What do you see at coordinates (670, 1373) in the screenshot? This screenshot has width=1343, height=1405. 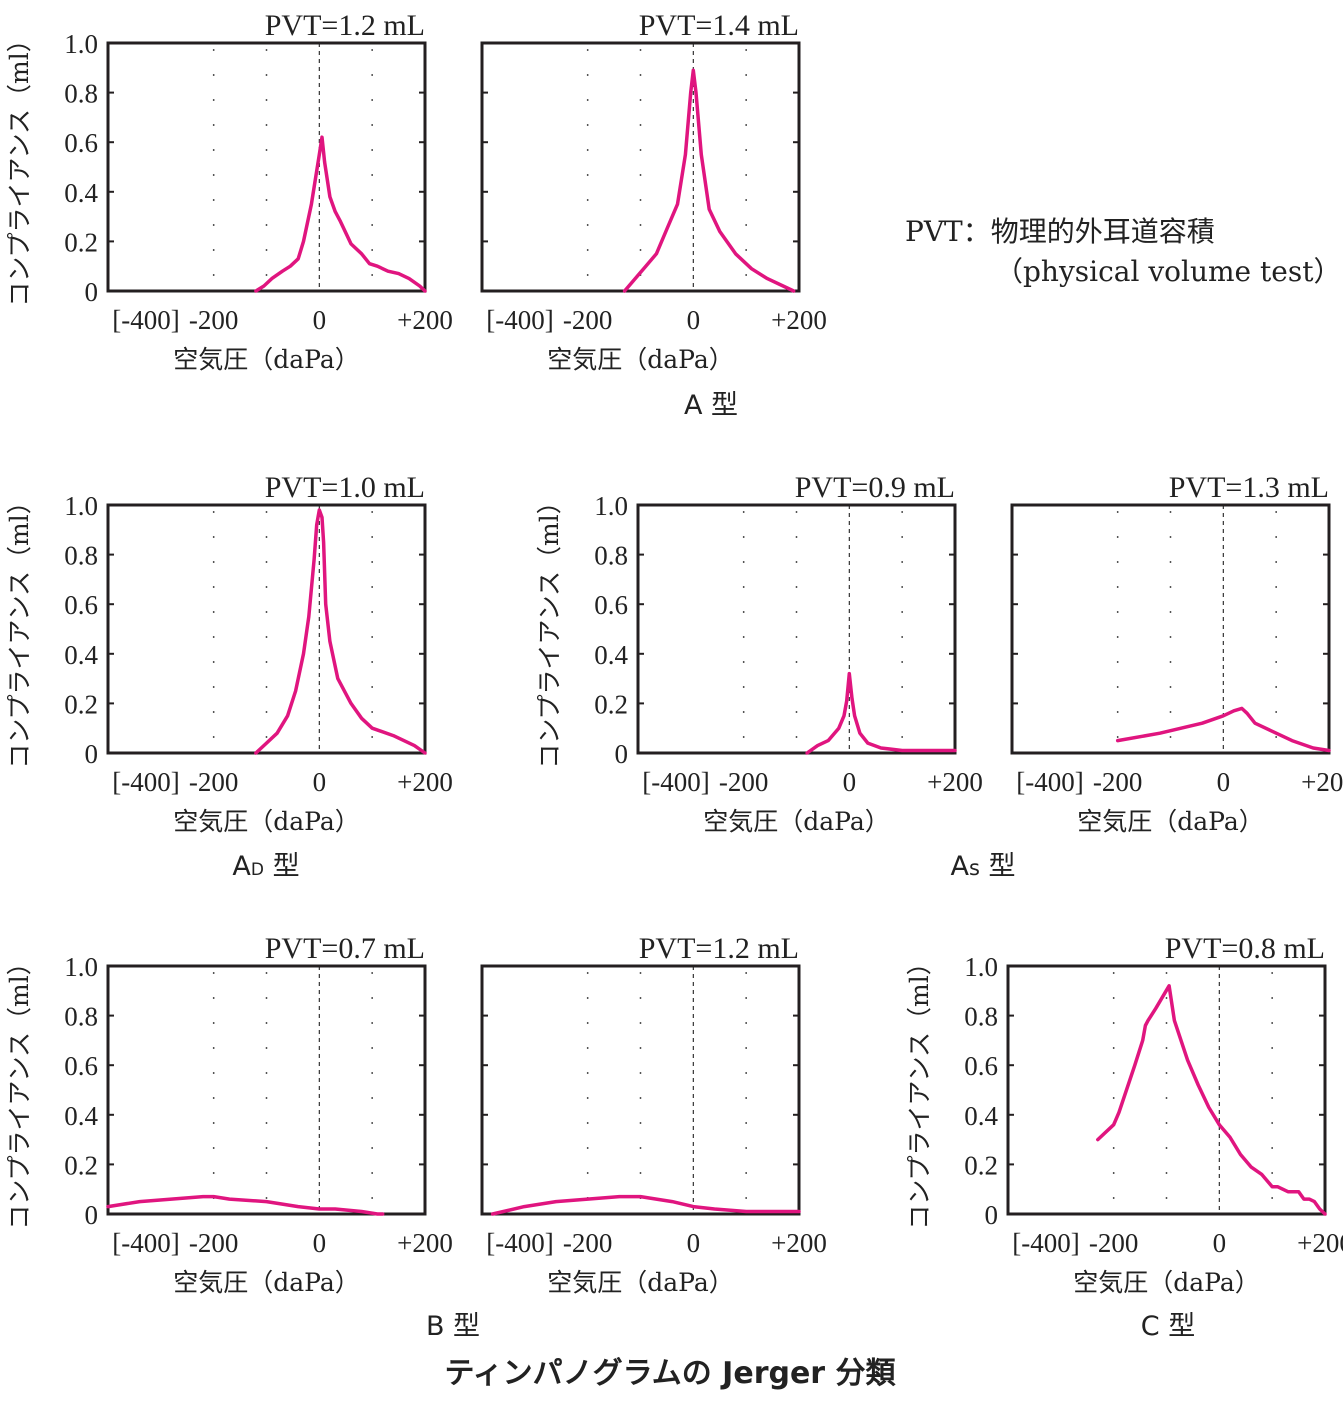 I see `figure-caption: ティンパノグラムの Jerger 分類` at bounding box center [670, 1373].